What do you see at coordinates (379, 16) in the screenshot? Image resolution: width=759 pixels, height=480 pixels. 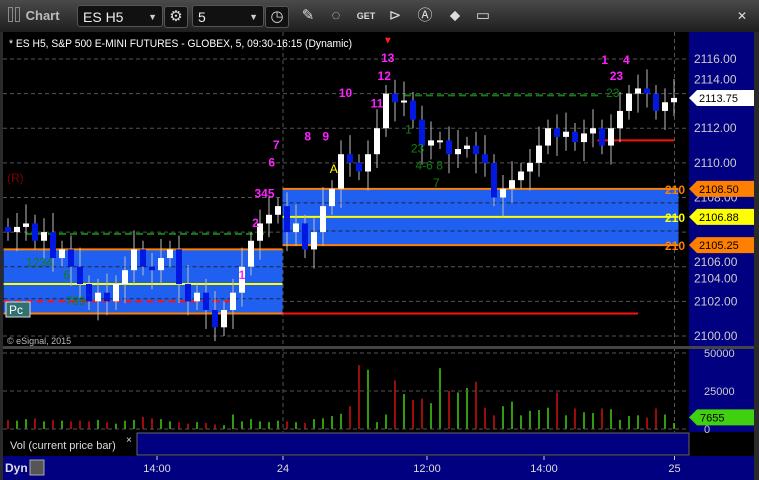 I see `toolbar: Chart ES H5 ▼ ⚙ 5 ▼ ◷ ✎ ◌ GET ⊳ Ⓐ ⬥ ▭ ✕` at bounding box center [379, 16].